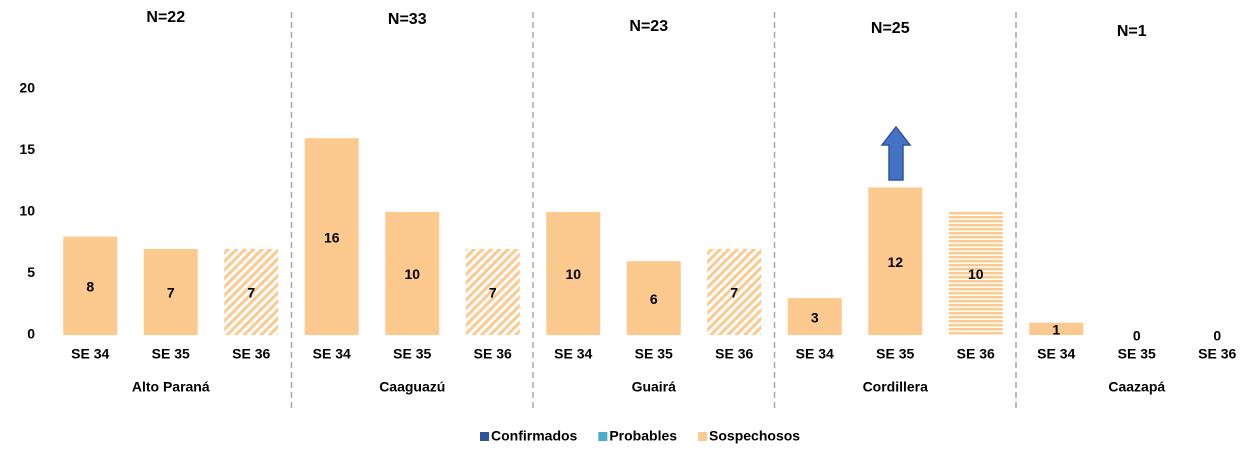 The width and height of the screenshot is (1243, 454). I want to click on legend-label: Sospechosos, so click(754, 436).